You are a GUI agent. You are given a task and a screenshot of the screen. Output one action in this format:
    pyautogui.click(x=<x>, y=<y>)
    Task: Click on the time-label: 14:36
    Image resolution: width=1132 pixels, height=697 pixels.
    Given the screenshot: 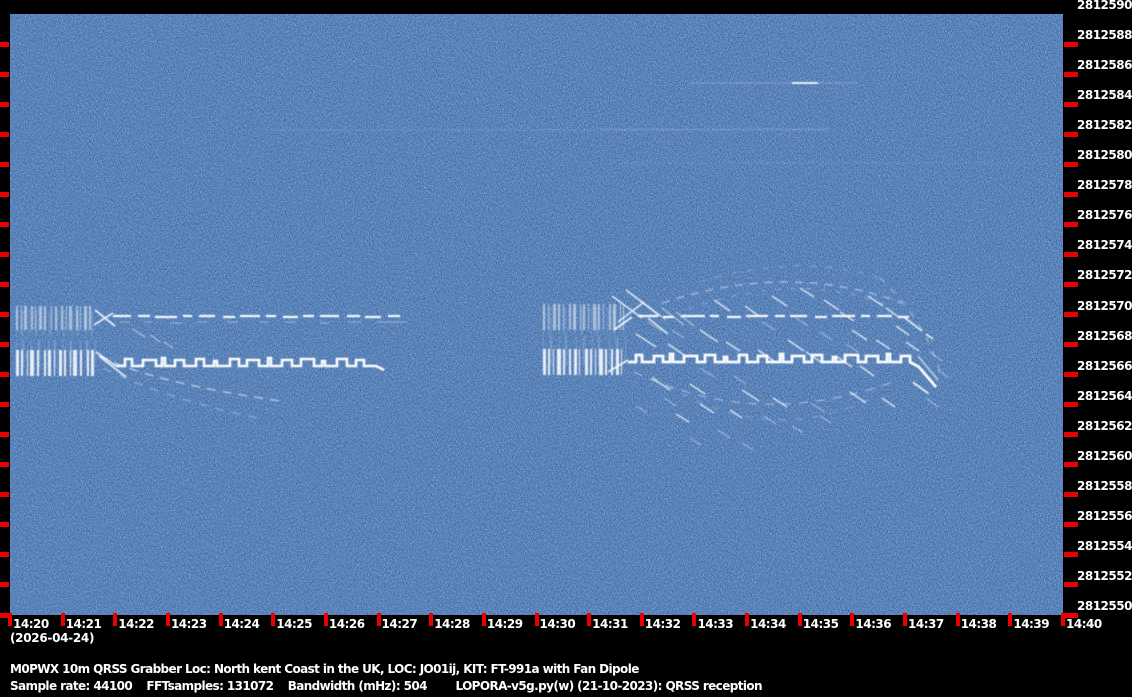 What is the action you would take?
    pyautogui.click(x=873, y=624)
    